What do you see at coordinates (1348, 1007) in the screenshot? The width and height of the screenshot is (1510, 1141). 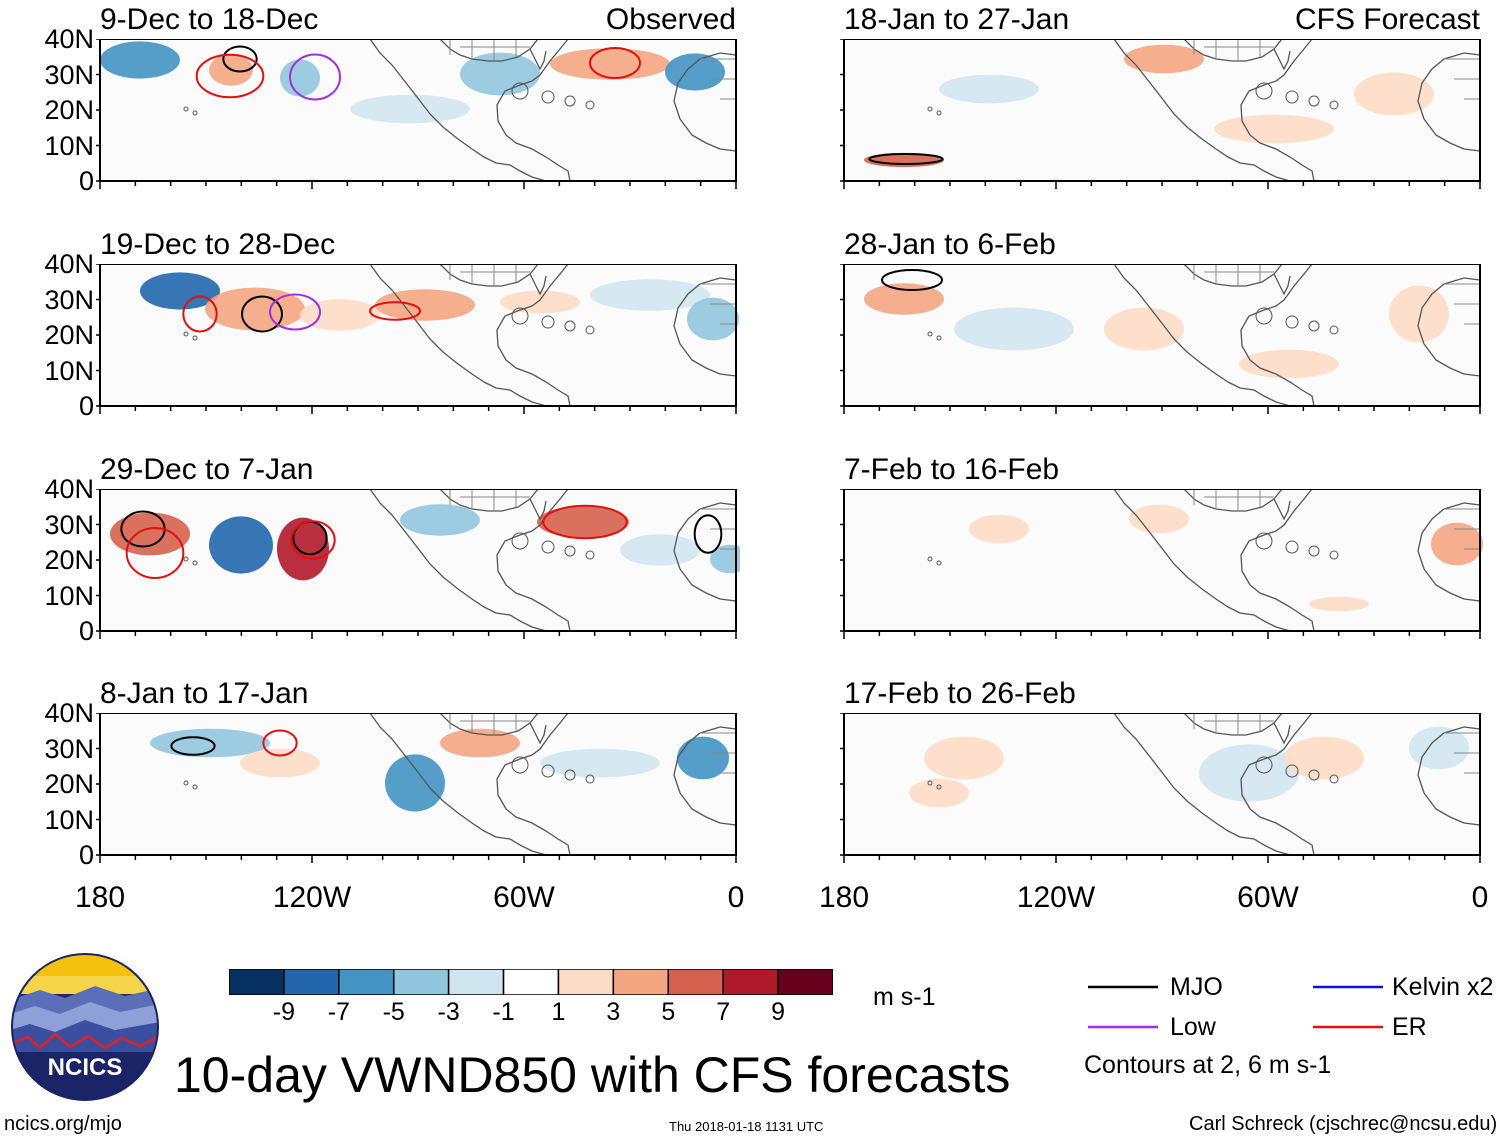 I see `legend-lines-right` at bounding box center [1348, 1007].